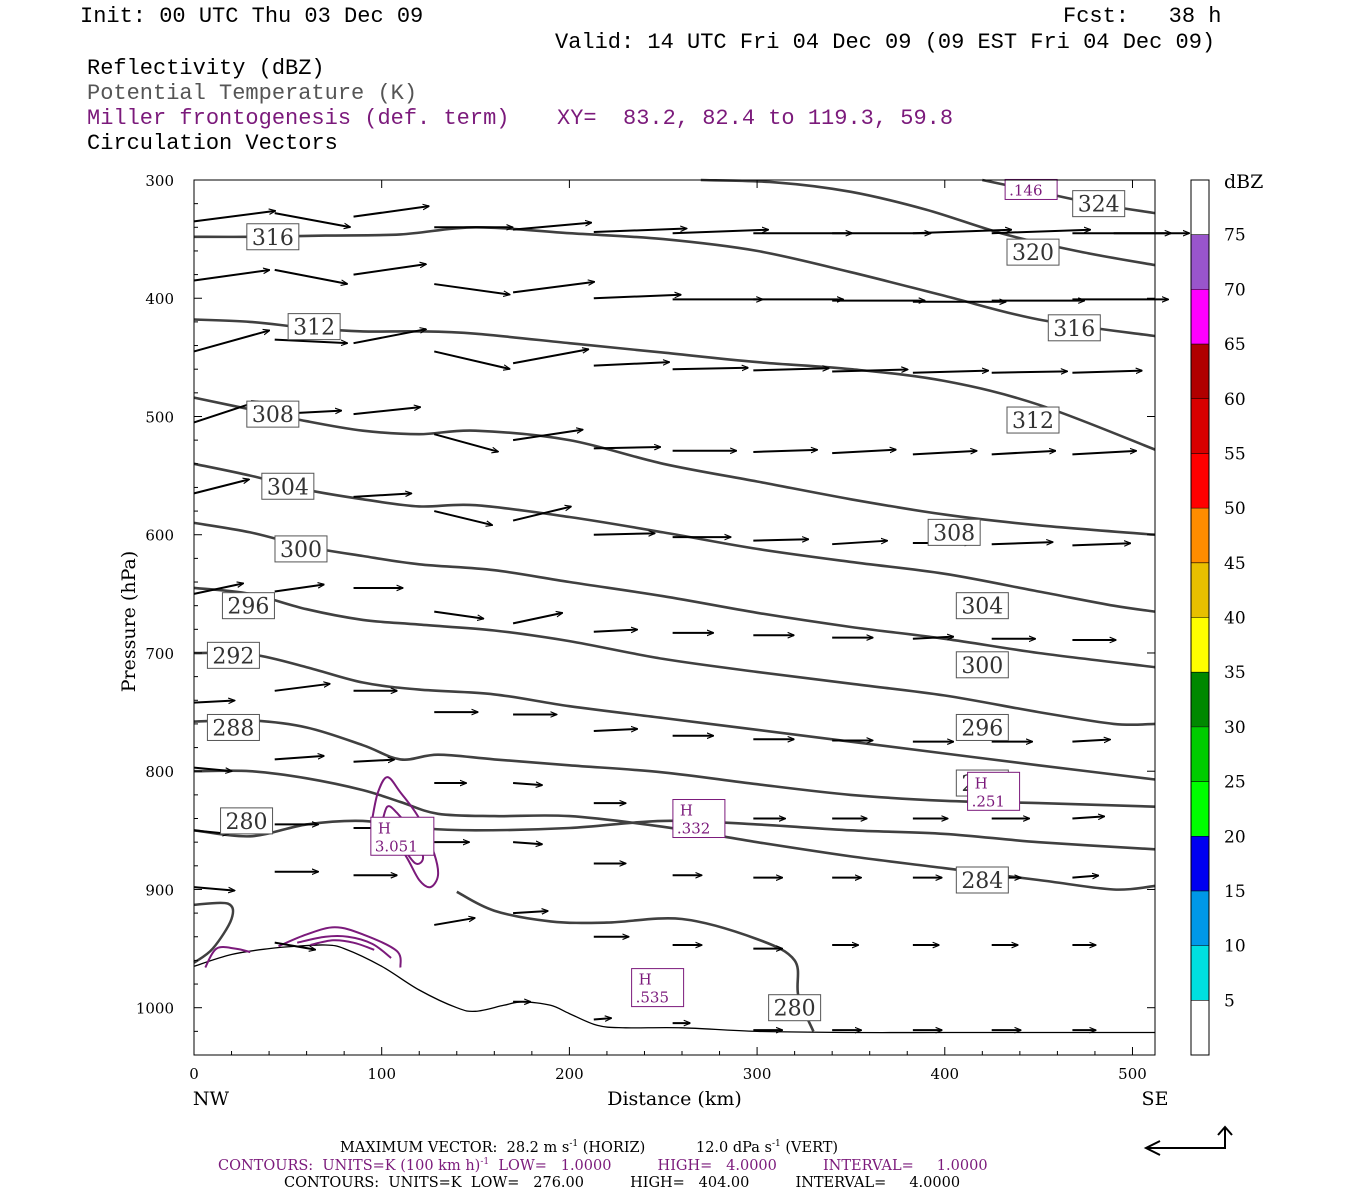  What do you see at coordinates (233, 728) in the screenshot?
I see `theta-label-288: 288` at bounding box center [233, 728].